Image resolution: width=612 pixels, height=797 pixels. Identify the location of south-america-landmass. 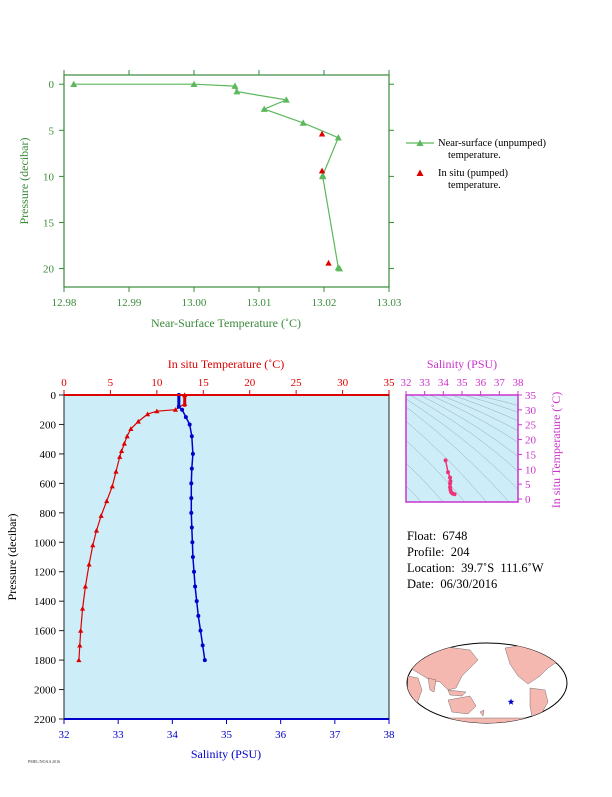
(539, 705).